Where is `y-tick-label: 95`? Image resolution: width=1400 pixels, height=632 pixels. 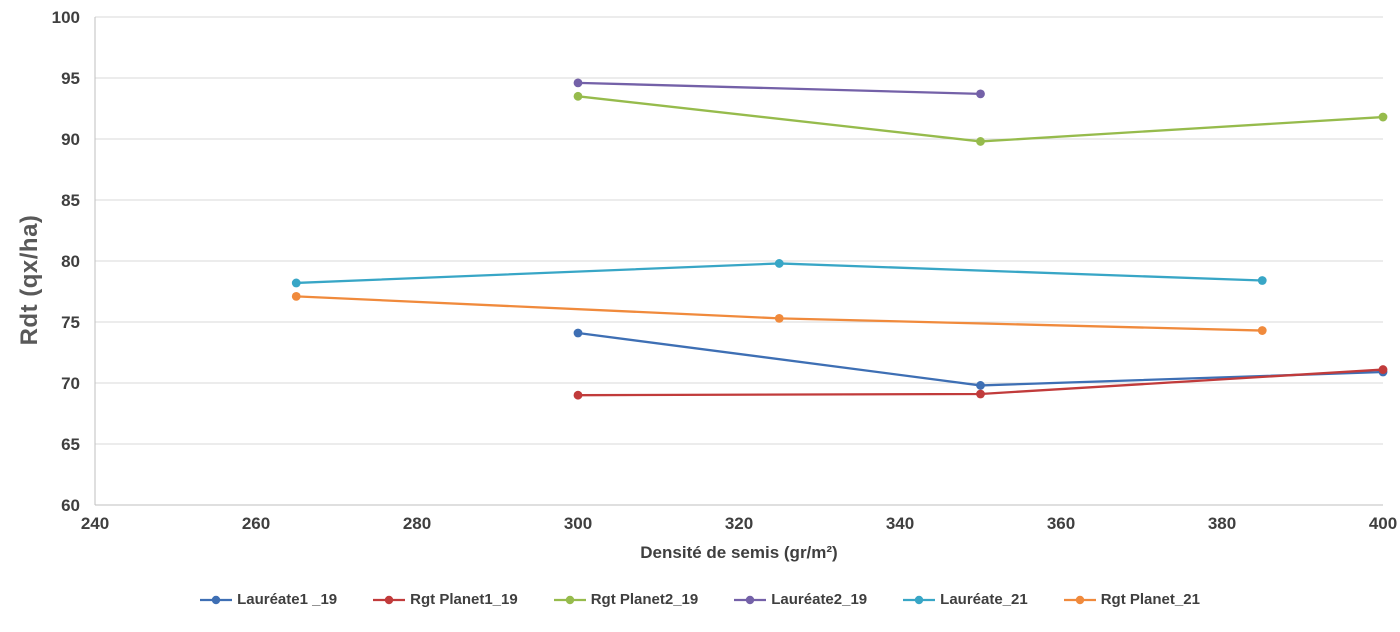
y-tick-label: 95 is located at coordinates (70, 78).